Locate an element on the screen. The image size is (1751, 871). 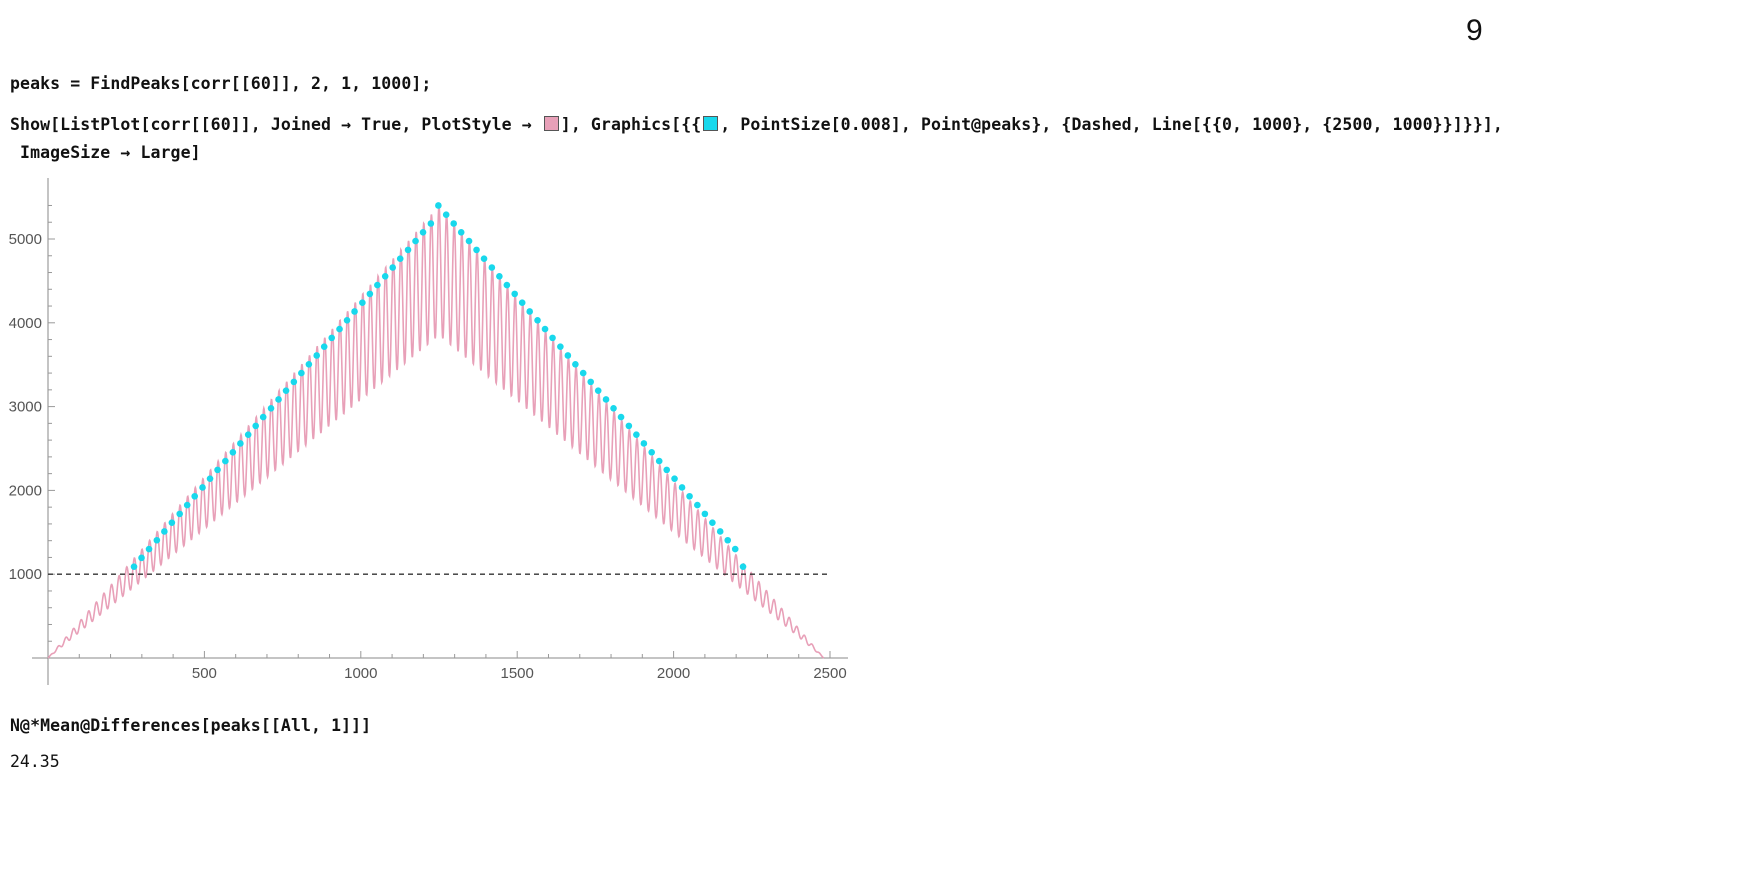
cyan-color-swatch is located at coordinates (711, 123).